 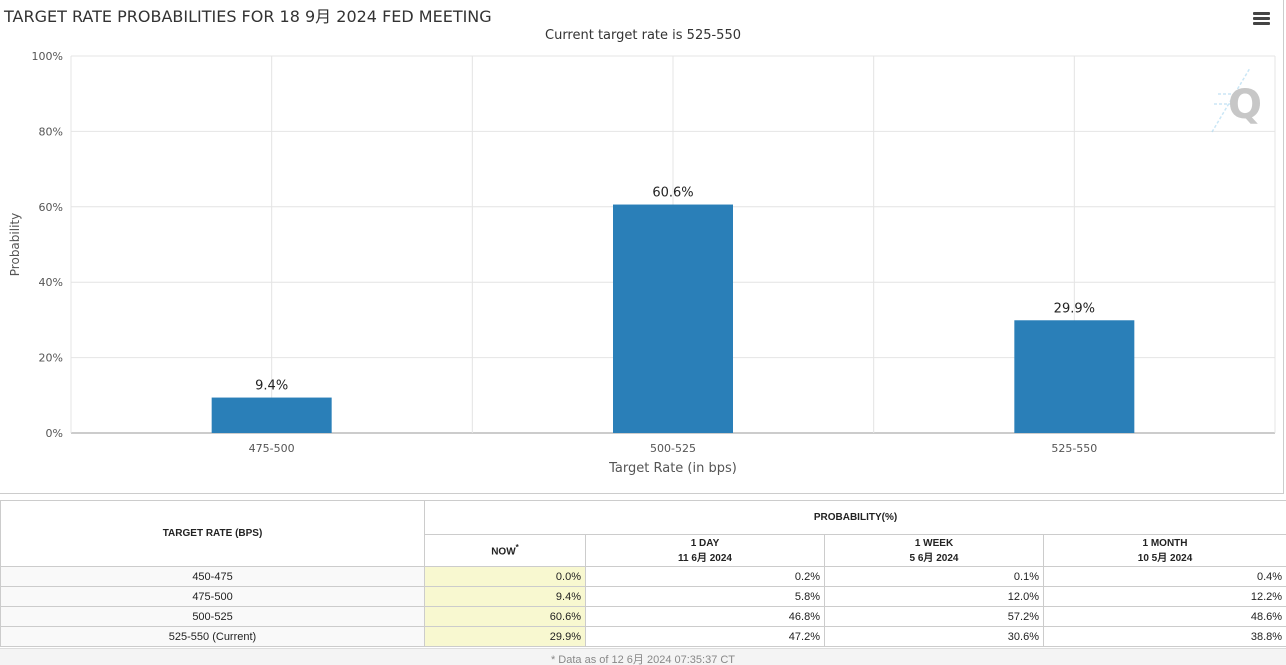 What do you see at coordinates (212, 616) in the screenshot?
I see `cell-rate: 500-525` at bounding box center [212, 616].